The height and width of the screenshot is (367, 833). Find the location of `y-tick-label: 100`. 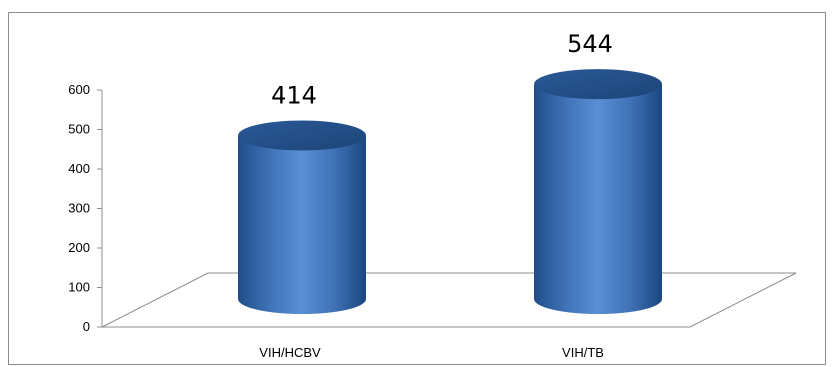

y-tick-label: 100 is located at coordinates (79, 287).